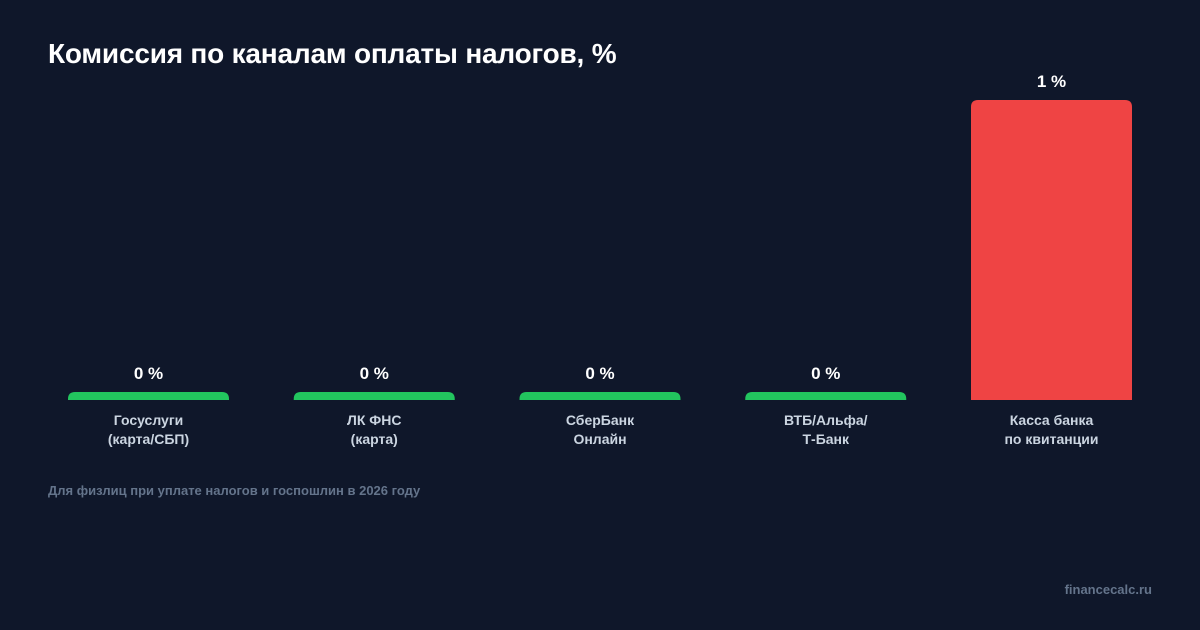 This screenshot has height=630, width=1200. What do you see at coordinates (374, 439) in the screenshot?
I see `category-label-1-line-1: (карта)` at bounding box center [374, 439].